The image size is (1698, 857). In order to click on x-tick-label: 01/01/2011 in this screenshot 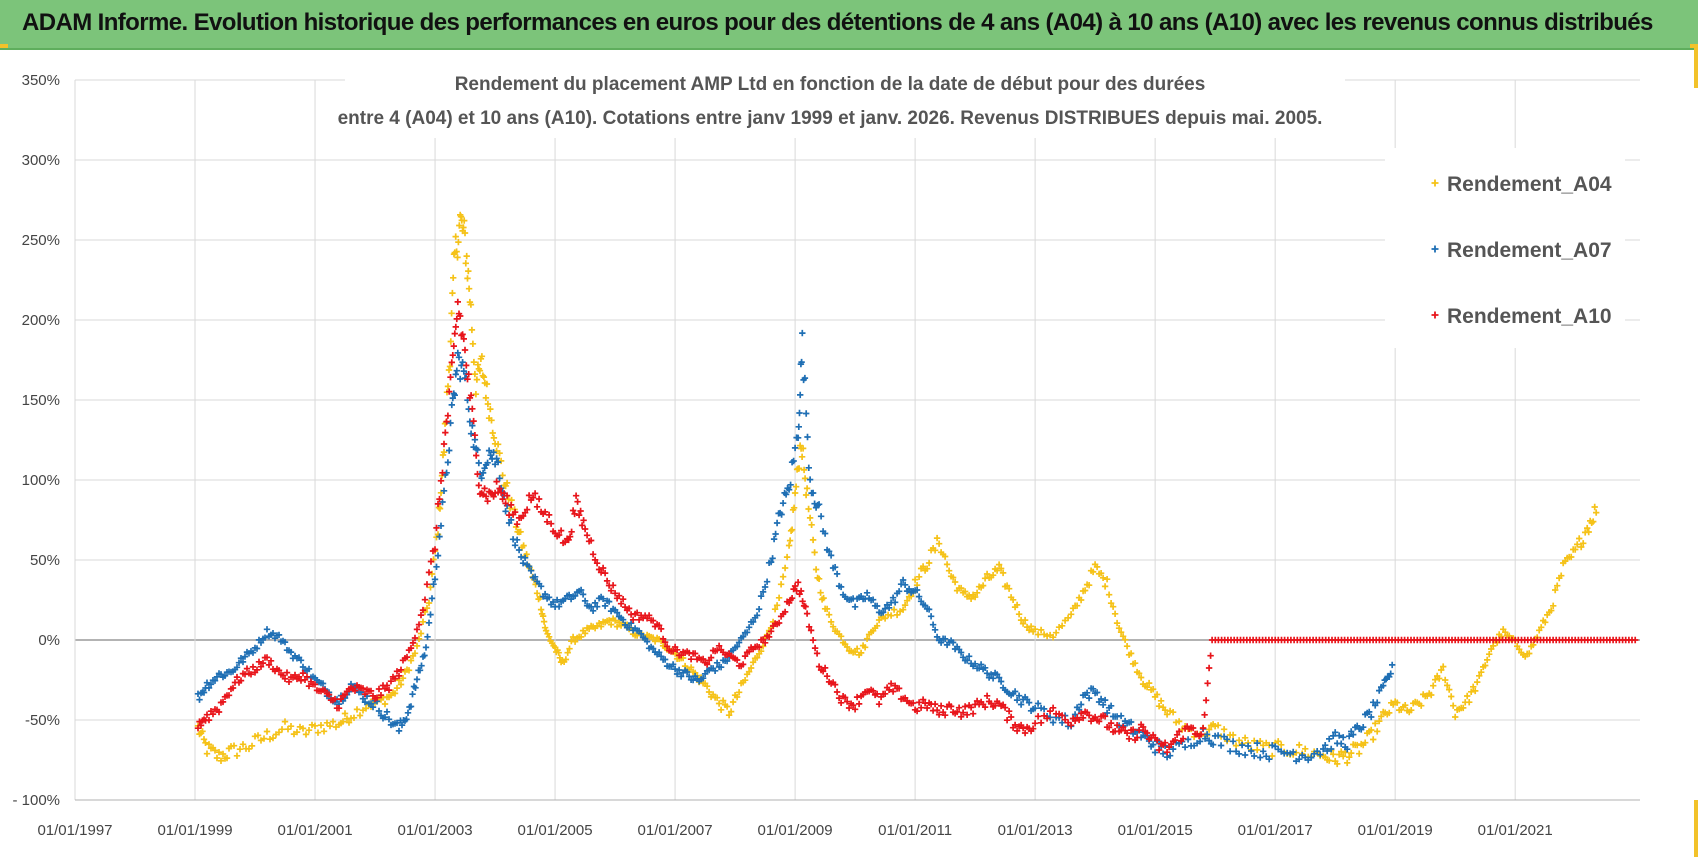, I will do `click(915, 830)`.